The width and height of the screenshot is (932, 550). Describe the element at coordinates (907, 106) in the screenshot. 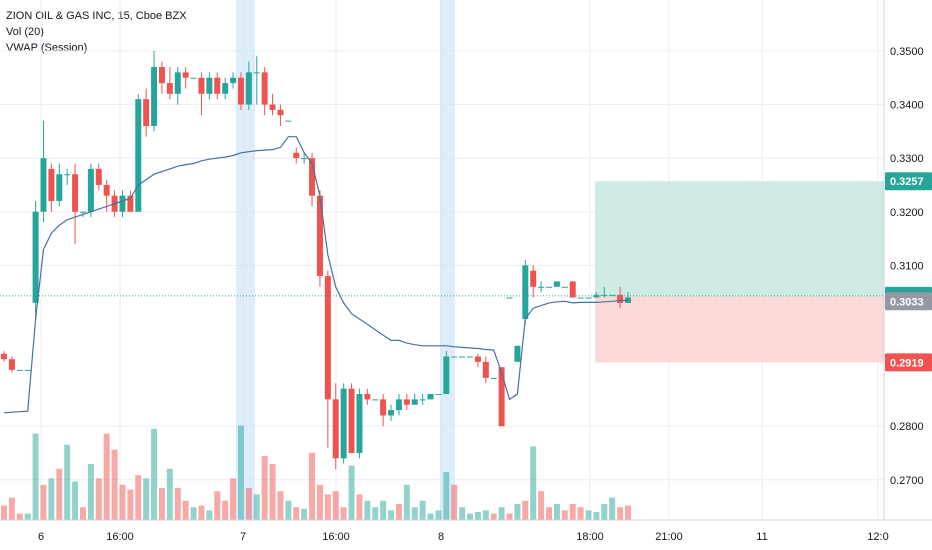

I see `price-tick-label: 0.3400` at that location.